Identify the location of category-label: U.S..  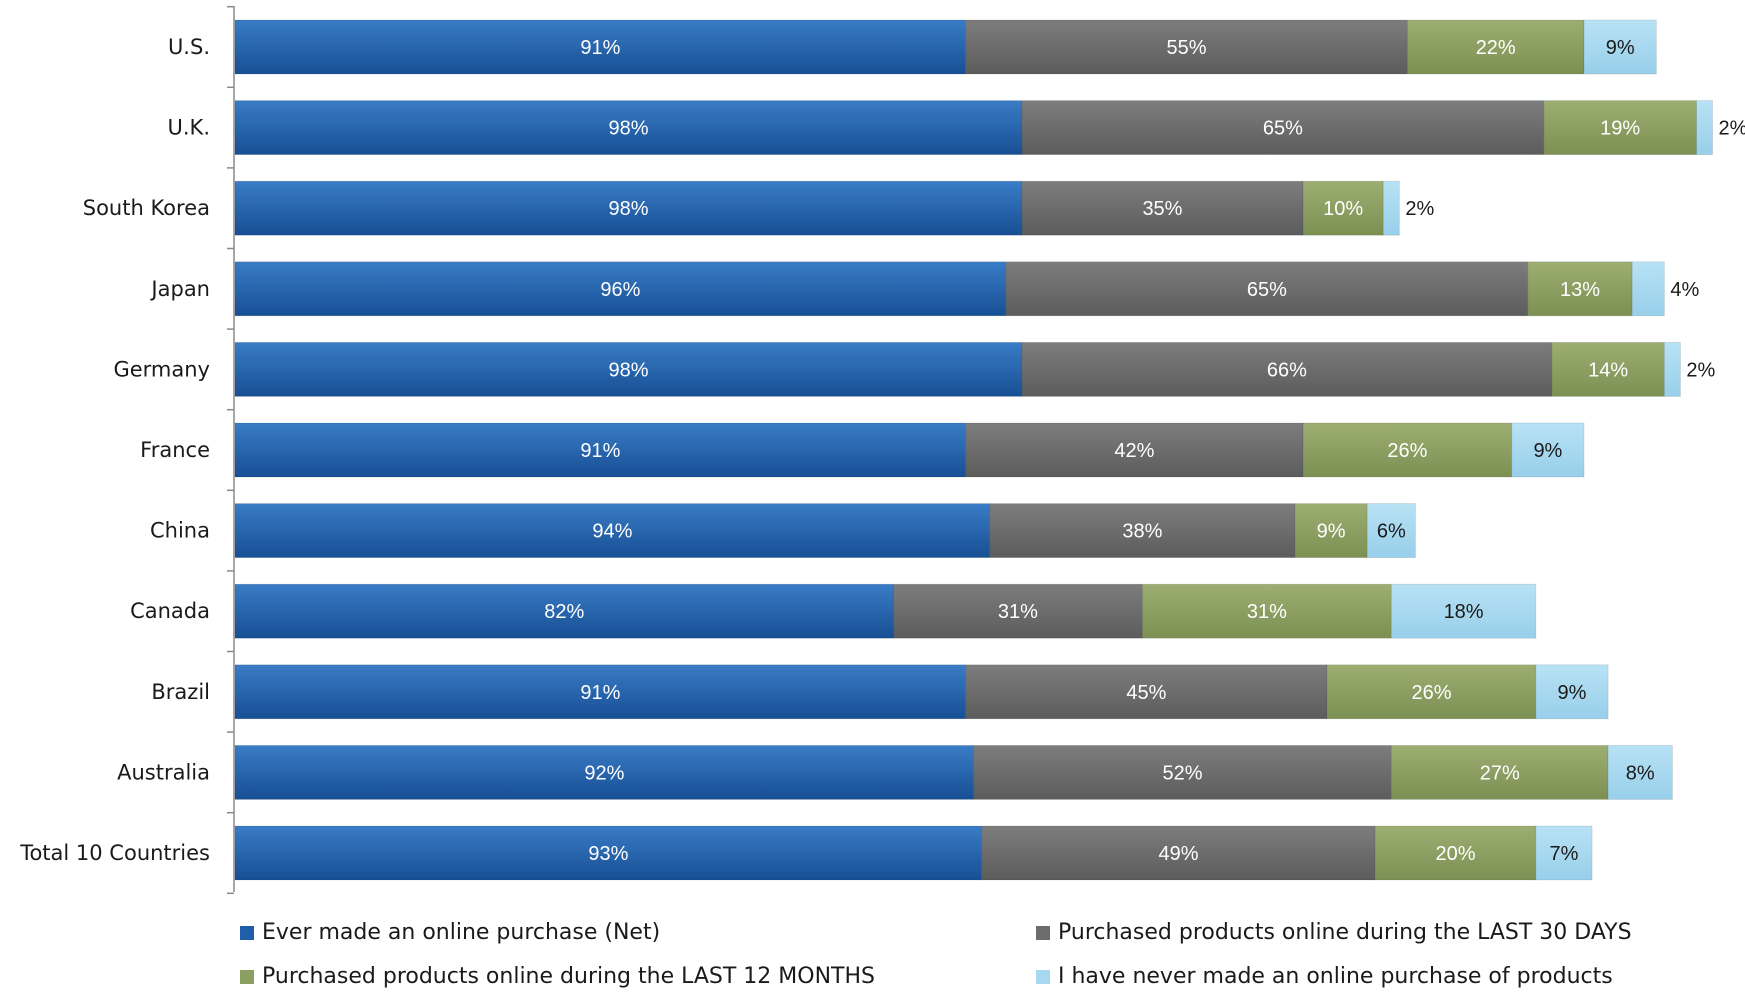
(189, 47).